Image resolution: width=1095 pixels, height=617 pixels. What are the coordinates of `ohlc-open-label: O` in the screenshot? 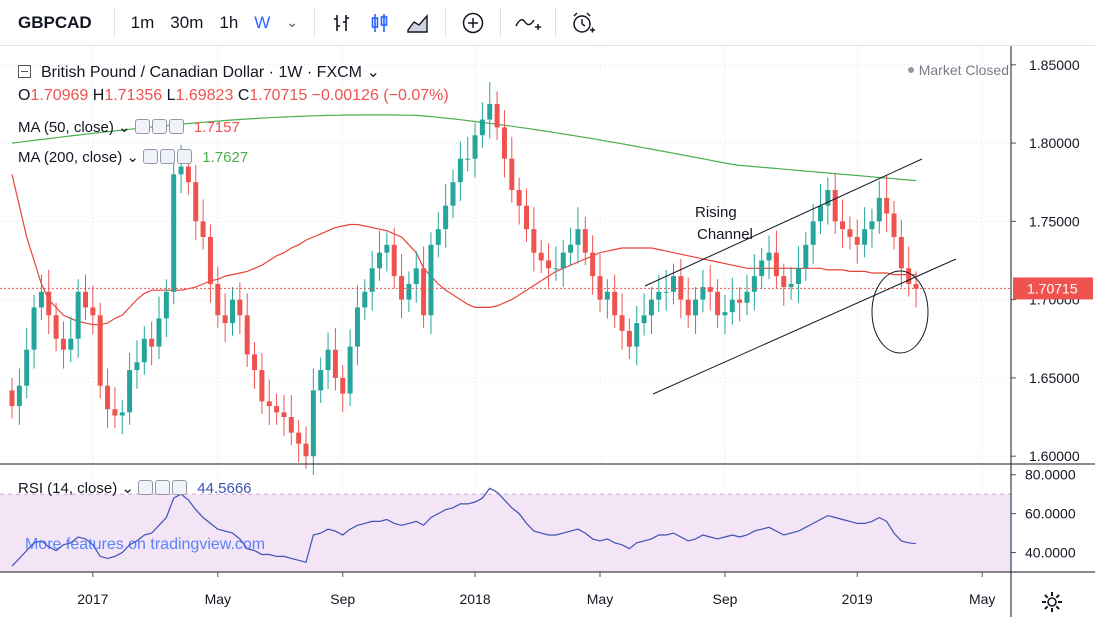 It's located at (24, 95).